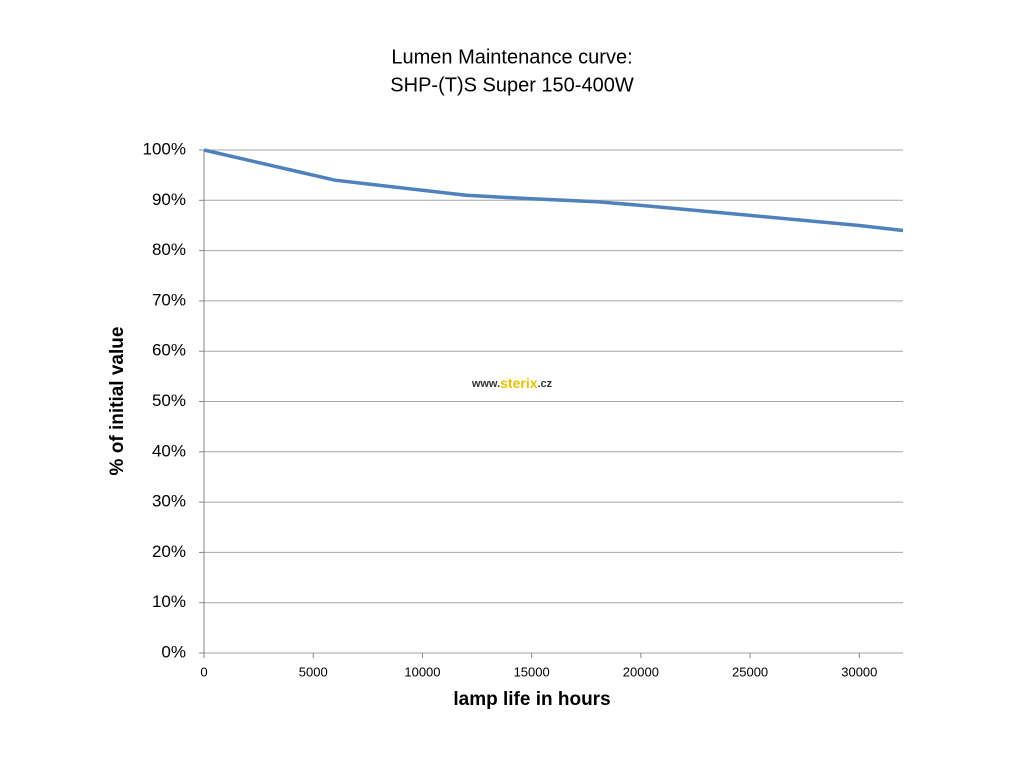 This screenshot has height=768, width=1024. What do you see at coordinates (641, 671) in the screenshot?
I see `x-tick-label: 20000` at bounding box center [641, 671].